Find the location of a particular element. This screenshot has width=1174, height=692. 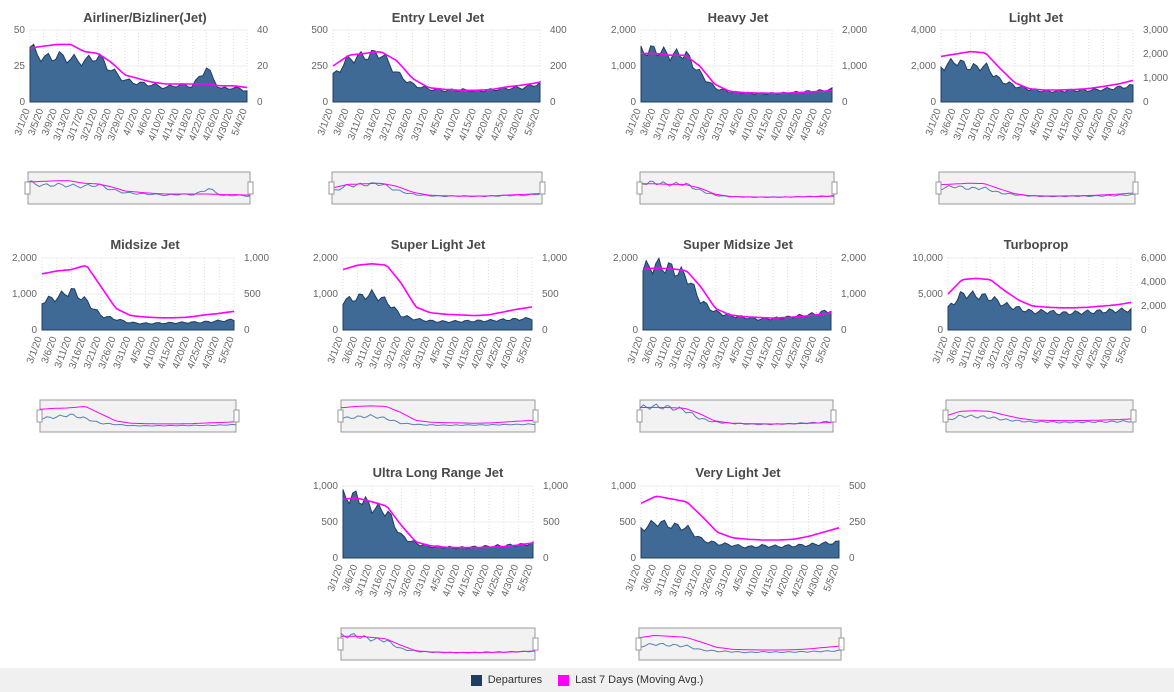

y-tick-label-left: 10,000 is located at coordinates (927, 258).